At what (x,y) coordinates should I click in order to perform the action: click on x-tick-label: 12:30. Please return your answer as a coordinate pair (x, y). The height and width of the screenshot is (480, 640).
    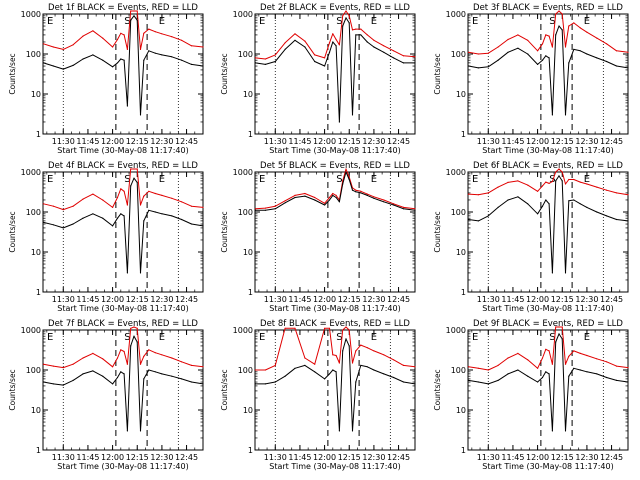
    Looking at the image, I should click on (586, 299).